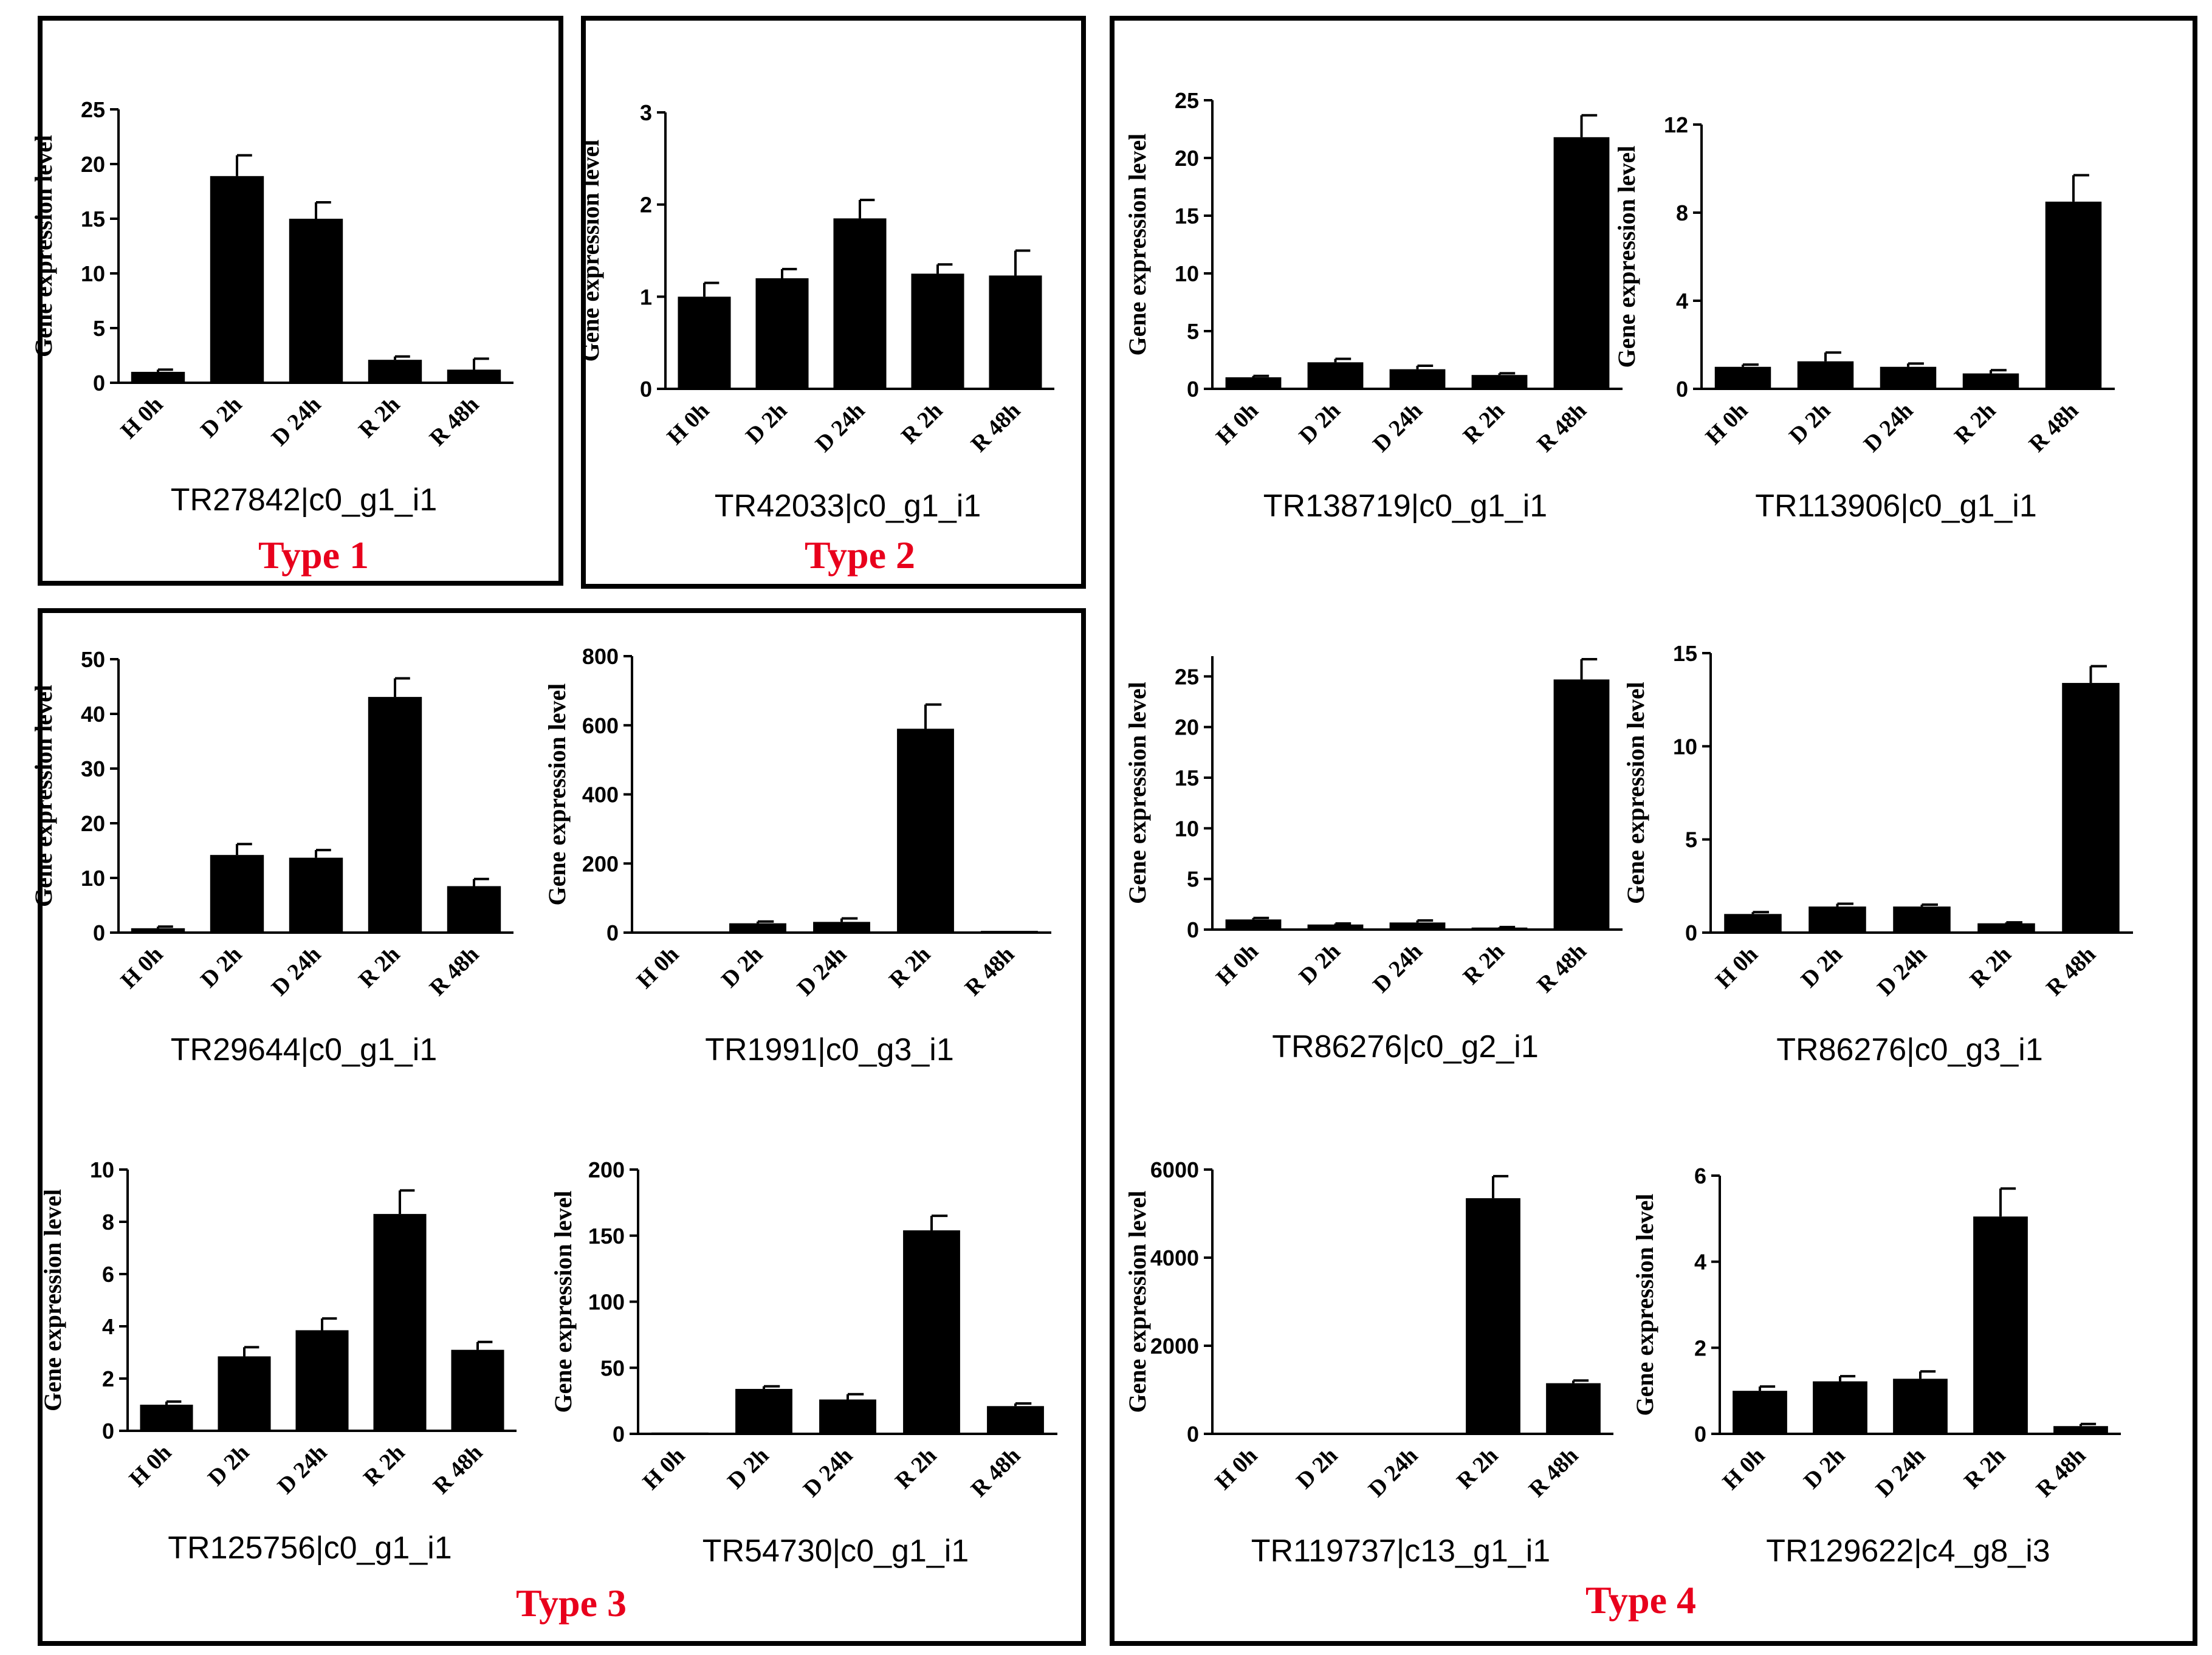  I want to click on gene-id-title: TR129622|c4_g8_i3, so click(1908, 1551).